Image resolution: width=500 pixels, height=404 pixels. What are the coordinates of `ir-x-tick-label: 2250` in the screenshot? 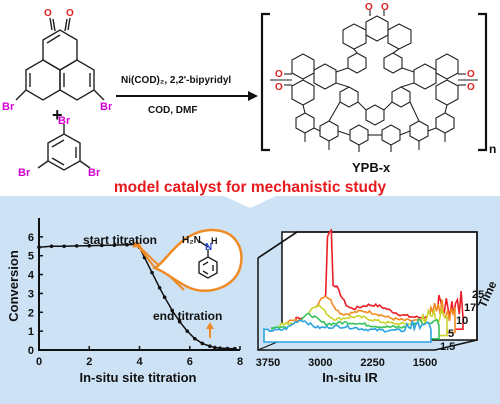 It's located at (372, 363).